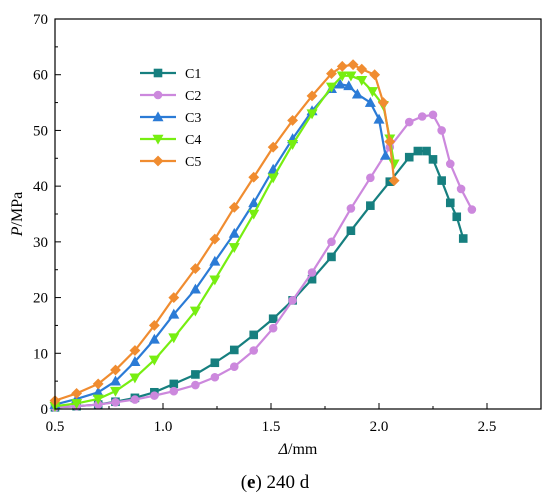  What do you see at coordinates (170, 118) in the screenshot?
I see `legend-entry-c3: C3` at bounding box center [170, 118].